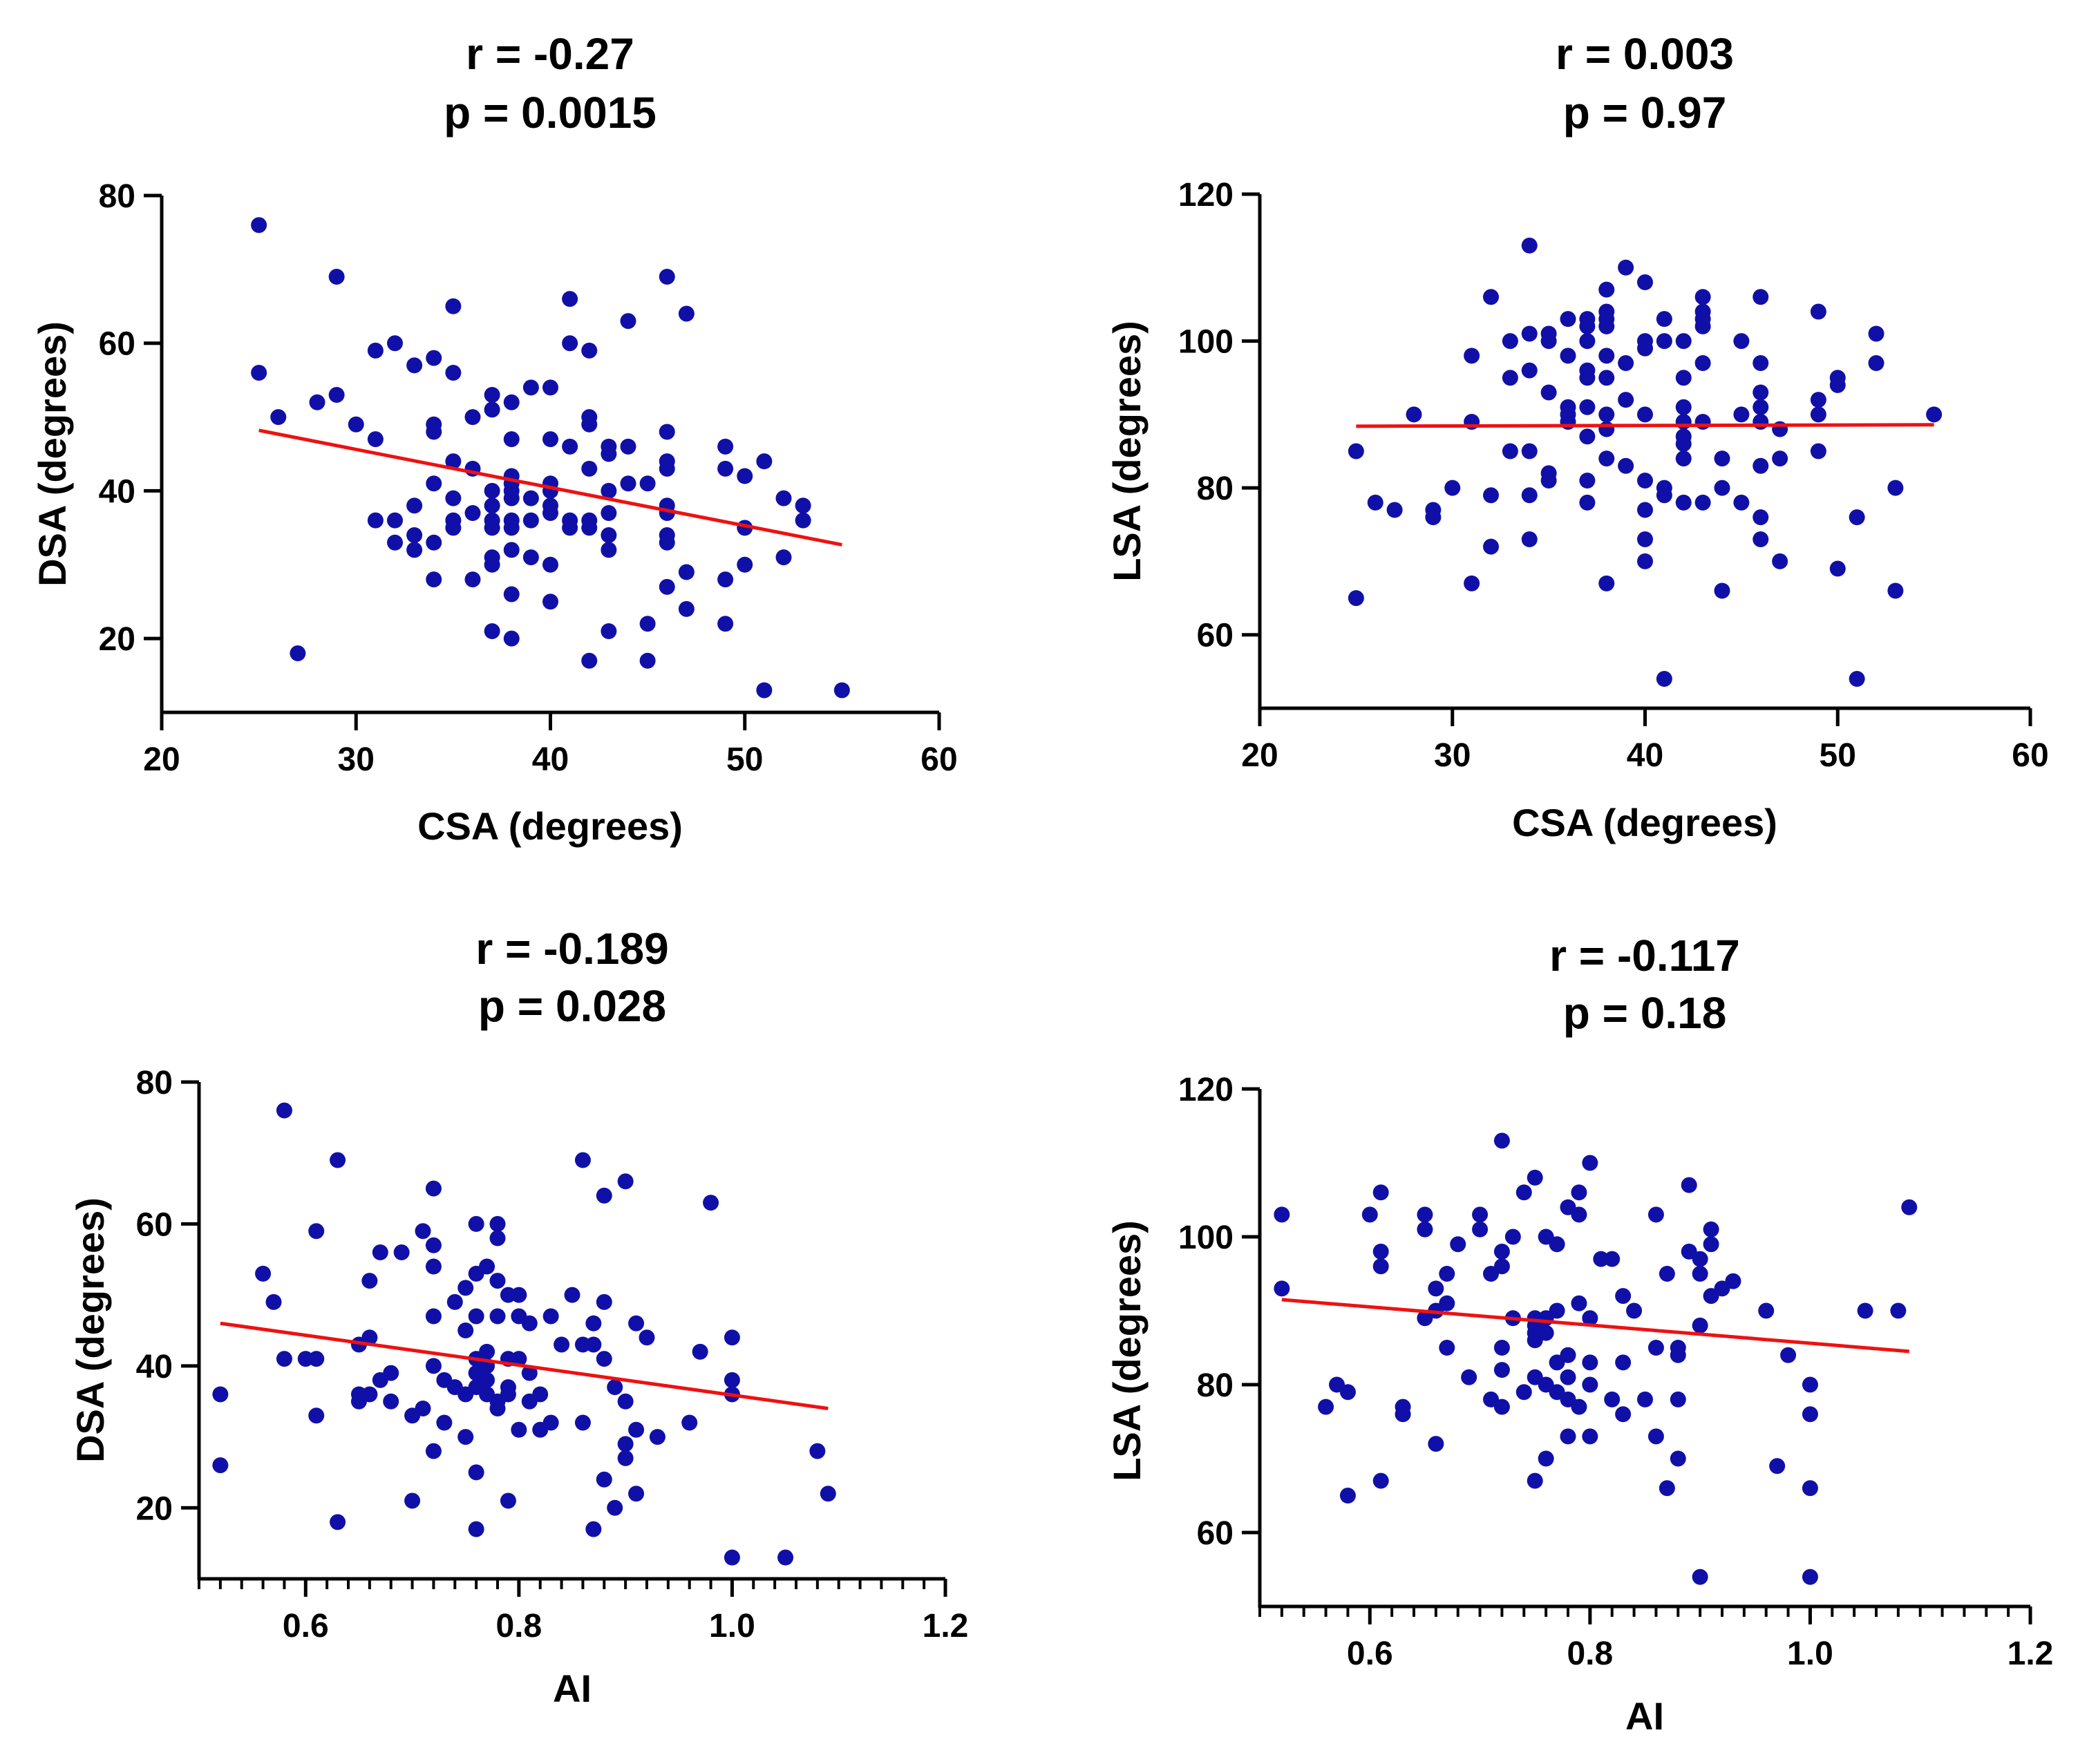 Image resolution: width=2078 pixels, height=1764 pixels. Describe the element at coordinates (1645, 756) in the screenshot. I see `x-tick-label: 40` at that location.